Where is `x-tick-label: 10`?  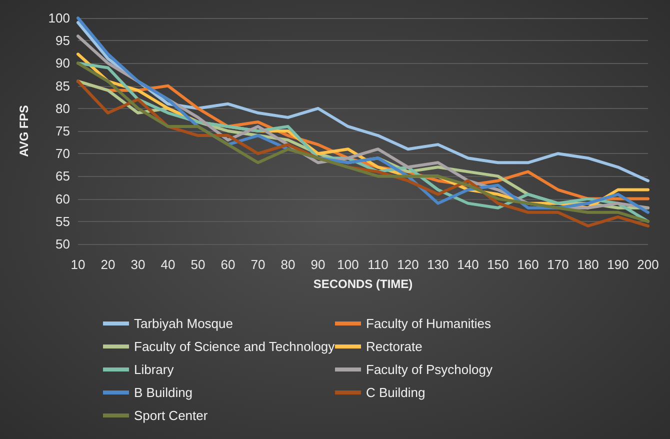 x-tick-label: 10 is located at coordinates (78, 264).